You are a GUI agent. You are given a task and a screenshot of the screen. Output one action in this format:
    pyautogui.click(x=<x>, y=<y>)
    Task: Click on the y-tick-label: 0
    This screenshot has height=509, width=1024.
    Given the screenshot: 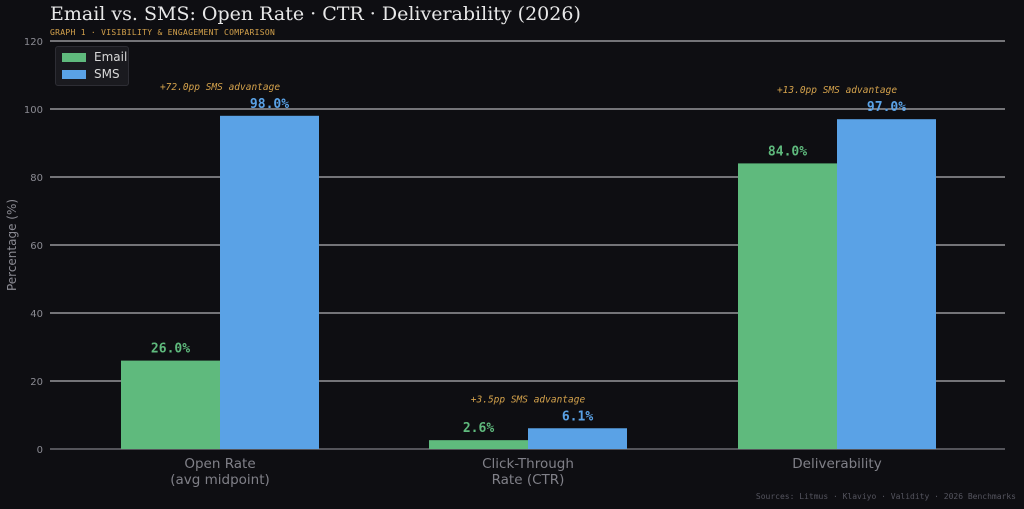 What is the action you would take?
    pyautogui.click(x=40, y=450)
    